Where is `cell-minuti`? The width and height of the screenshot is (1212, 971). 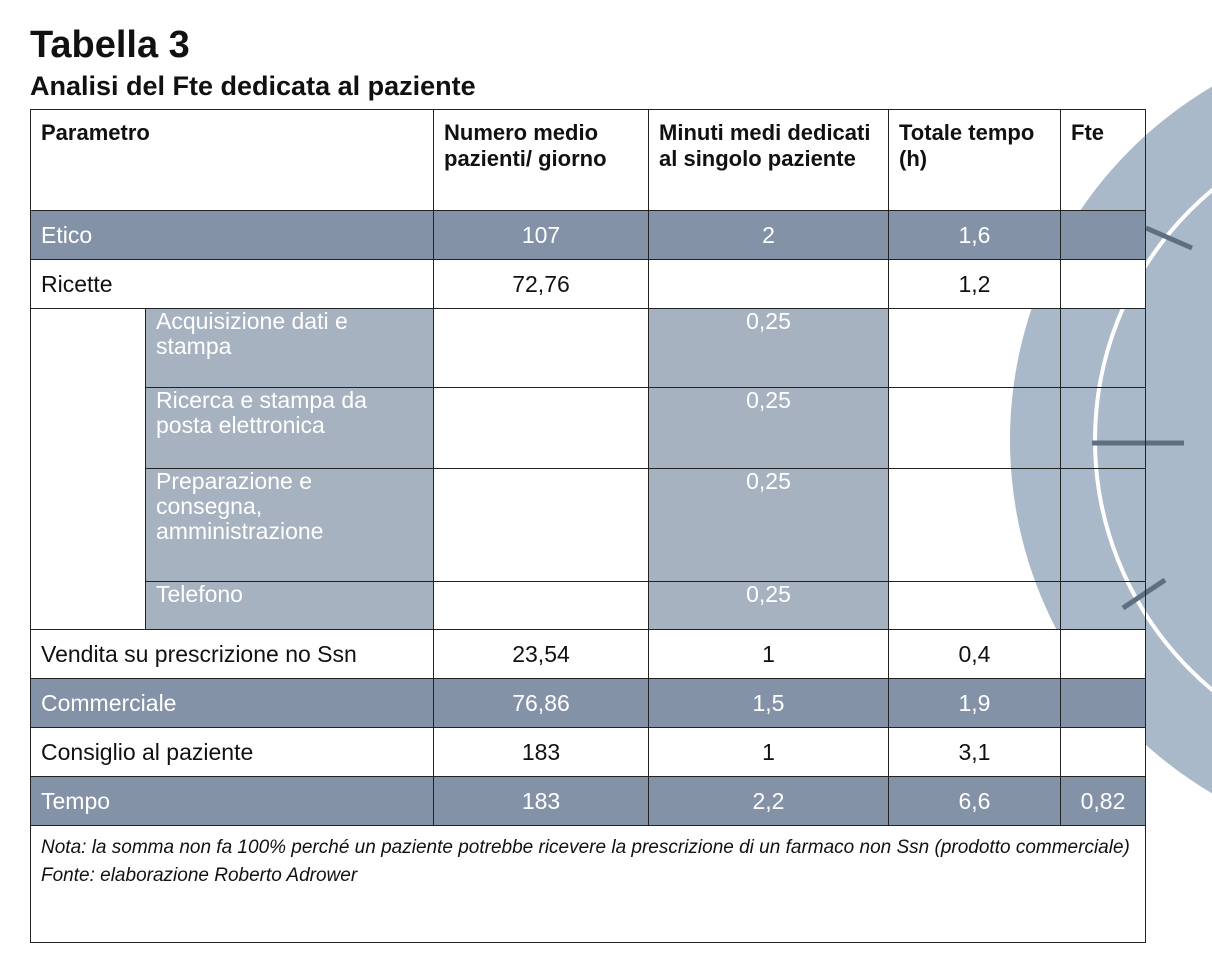
cell-minuti is located at coordinates (768, 284).